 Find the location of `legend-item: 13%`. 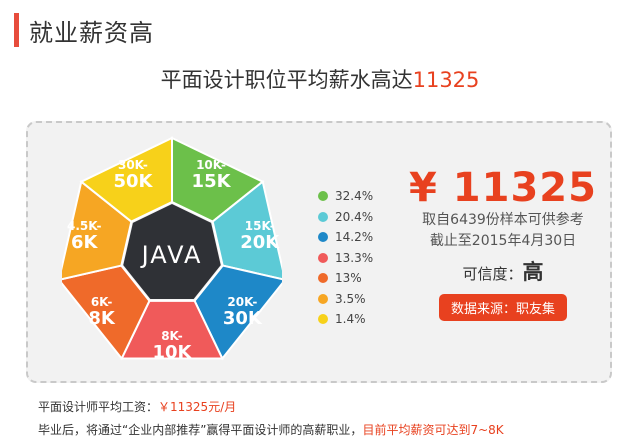

legend-item: 13% is located at coordinates (345, 278).